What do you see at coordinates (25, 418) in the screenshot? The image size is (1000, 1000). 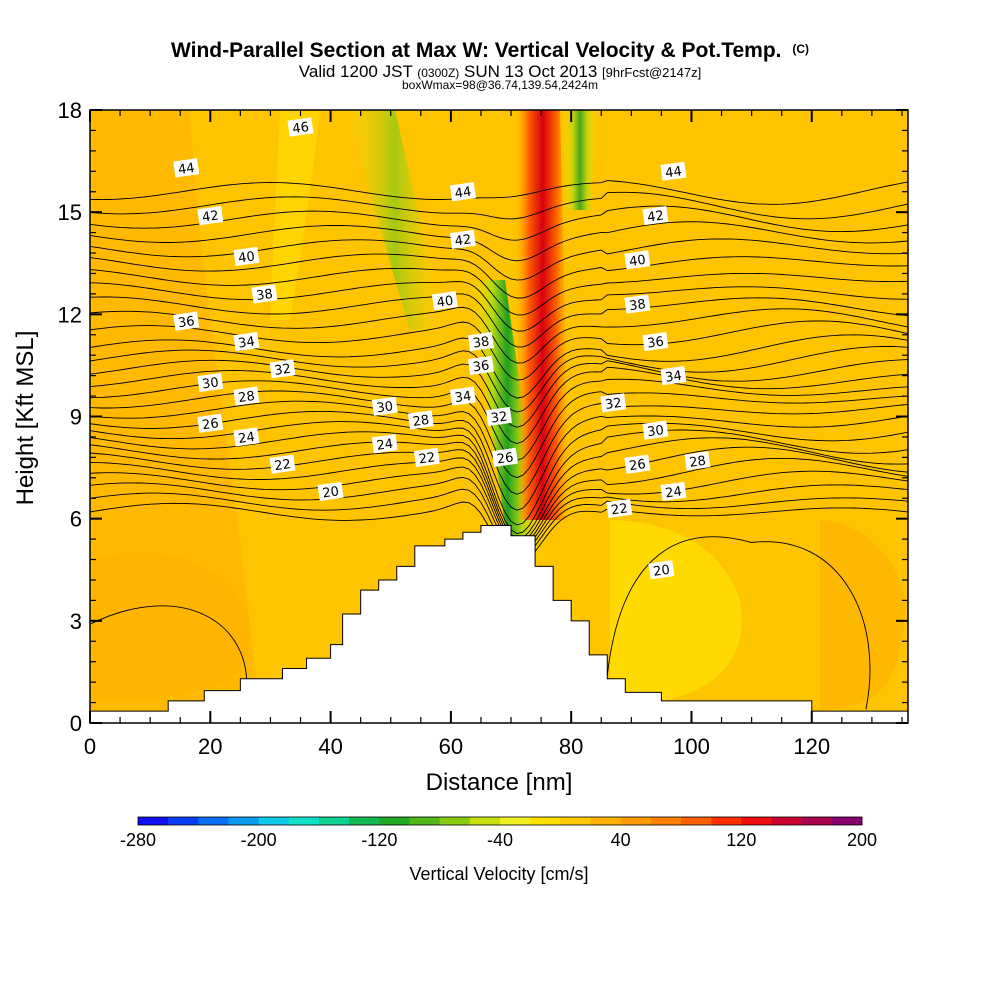 I see `y-axis-label: Height [Kft MSL]` at bounding box center [25, 418].